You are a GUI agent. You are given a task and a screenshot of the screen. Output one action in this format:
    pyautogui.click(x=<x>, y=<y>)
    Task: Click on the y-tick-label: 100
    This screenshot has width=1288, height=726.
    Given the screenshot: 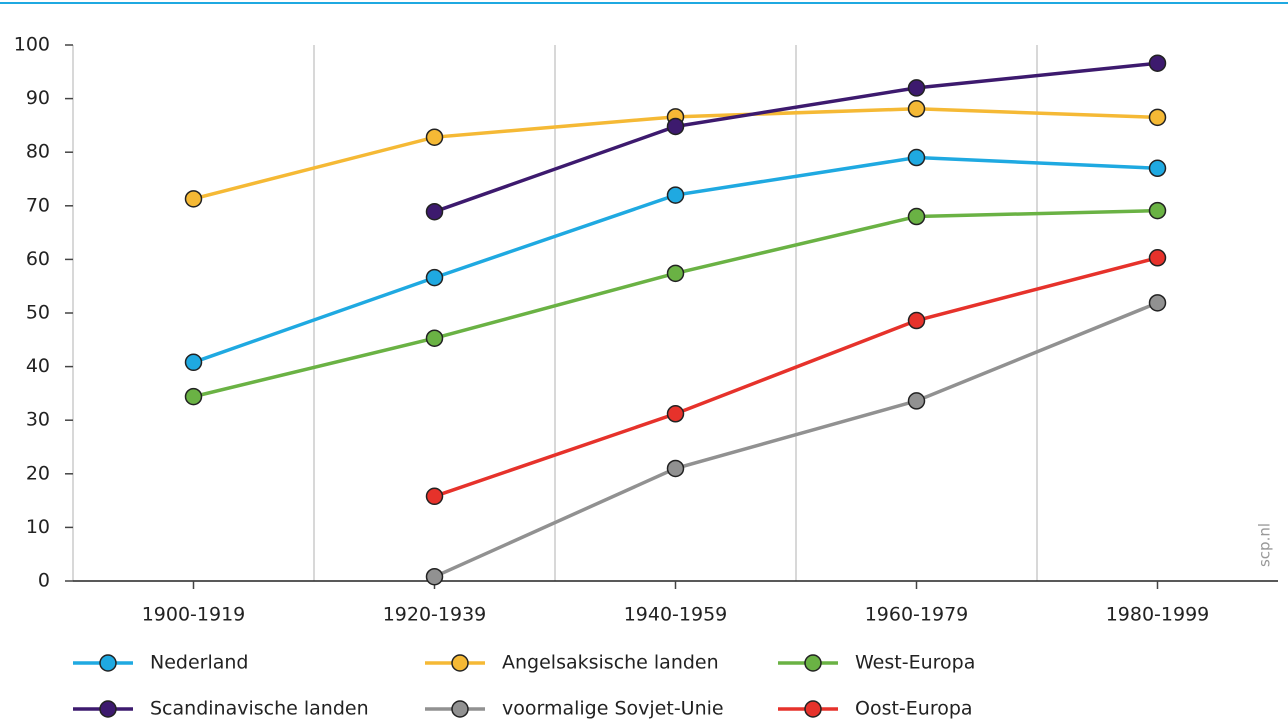 What is the action you would take?
    pyautogui.click(x=32, y=45)
    